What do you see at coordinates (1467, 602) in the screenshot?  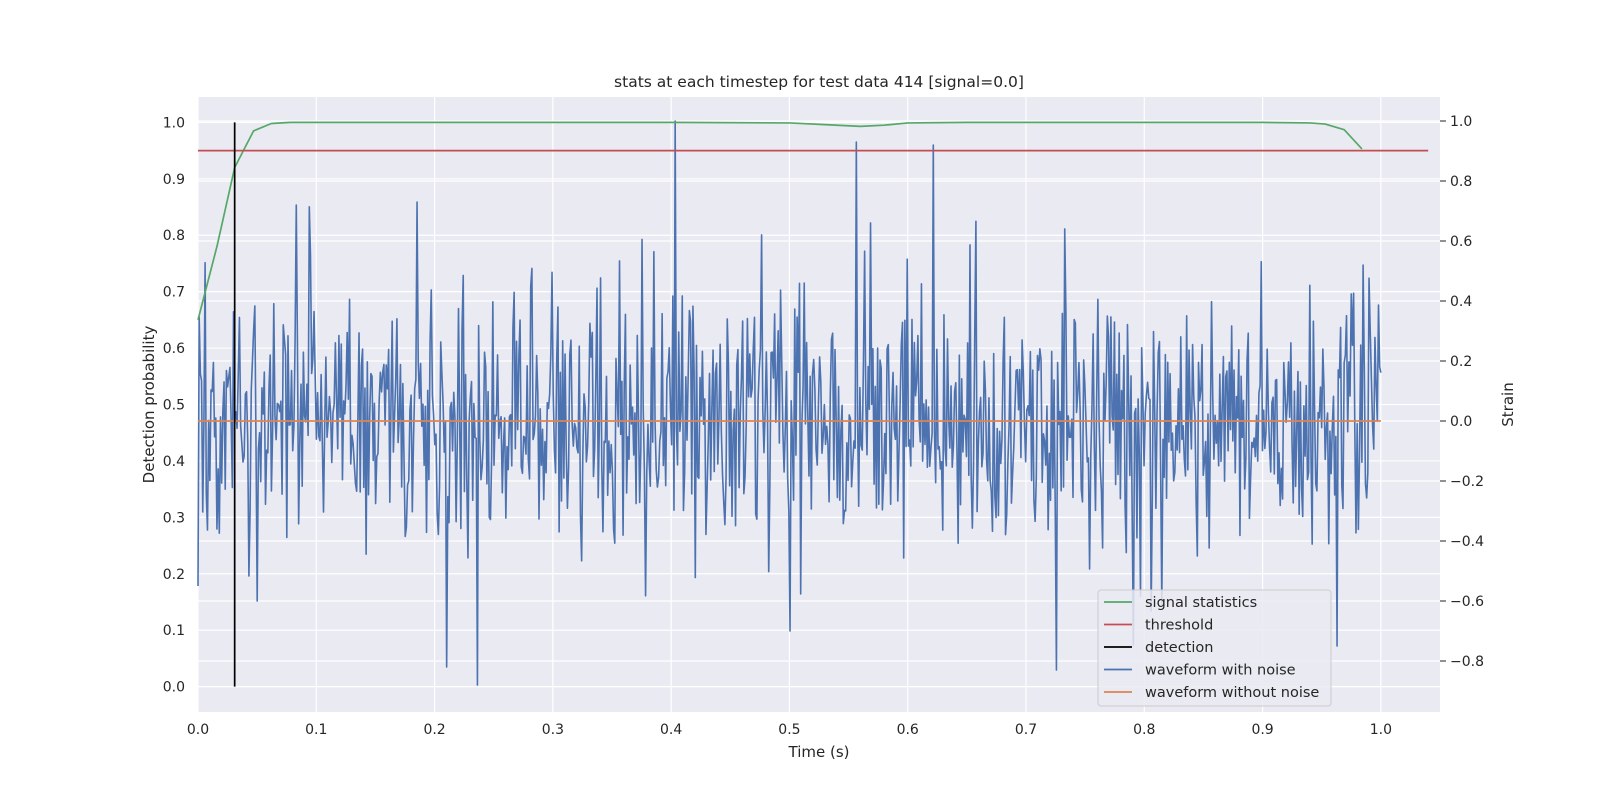 I see `y-tick-label-right: −0.6` at bounding box center [1467, 602].